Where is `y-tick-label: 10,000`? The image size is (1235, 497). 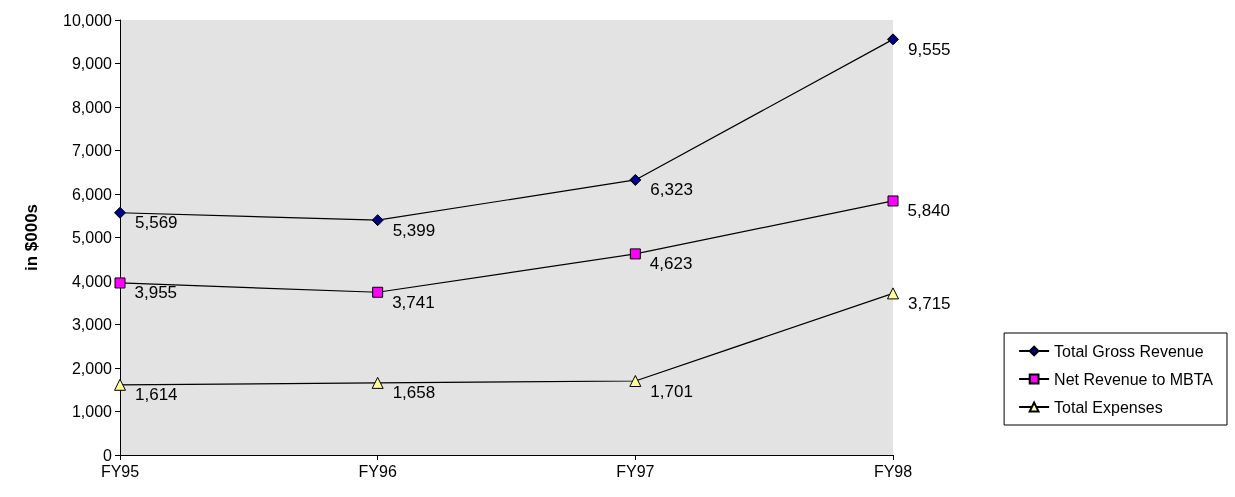 y-tick-label: 10,000 is located at coordinates (88, 20).